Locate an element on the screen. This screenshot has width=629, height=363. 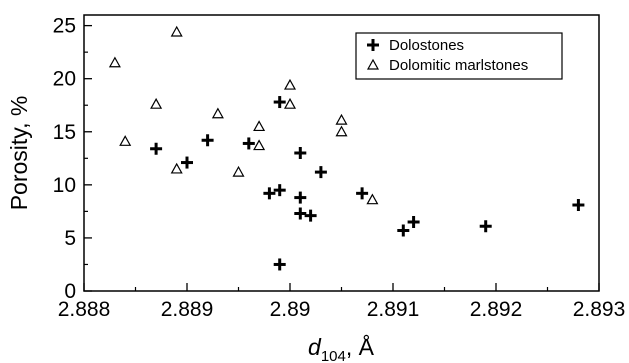
legend-items is located at coordinates (373, 54).